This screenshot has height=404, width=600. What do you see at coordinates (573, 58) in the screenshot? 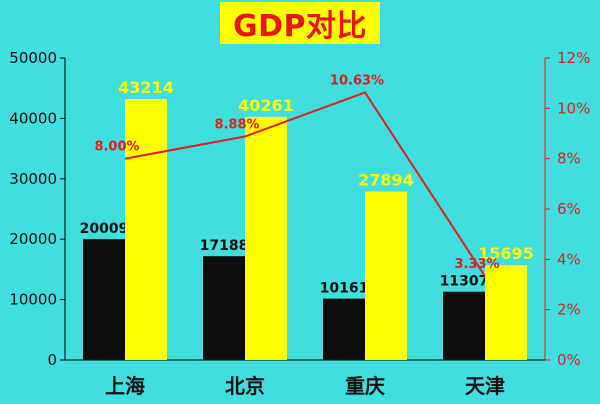
I see `right-tick-label: 12%` at bounding box center [573, 58].